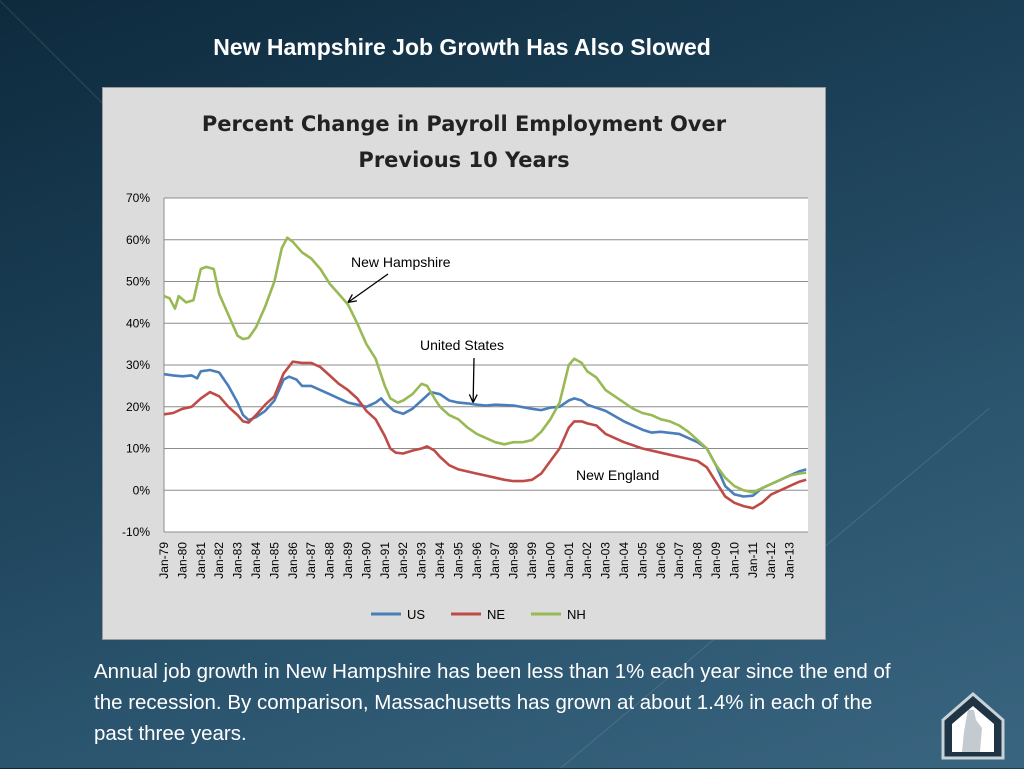 The width and height of the screenshot is (1024, 769). Describe the element at coordinates (138, 365) in the screenshot. I see `y-tick-label: 30%` at that location.